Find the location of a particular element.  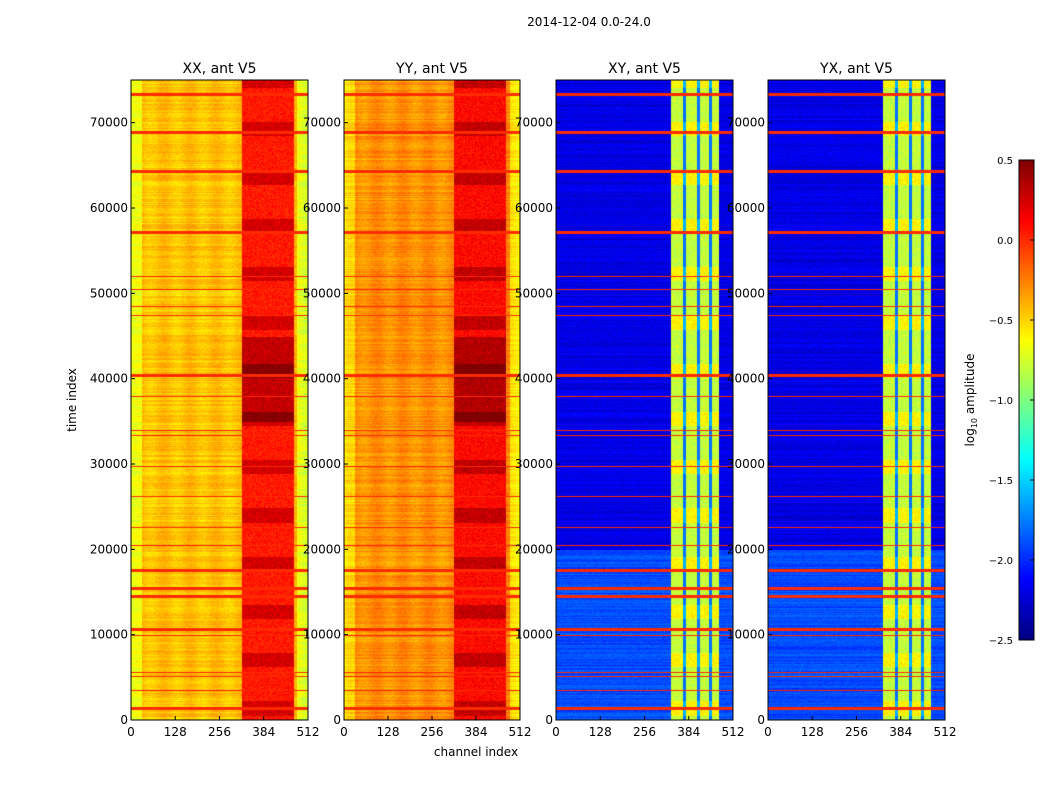

panel-title: XX, ant V5 is located at coordinates (220, 69).